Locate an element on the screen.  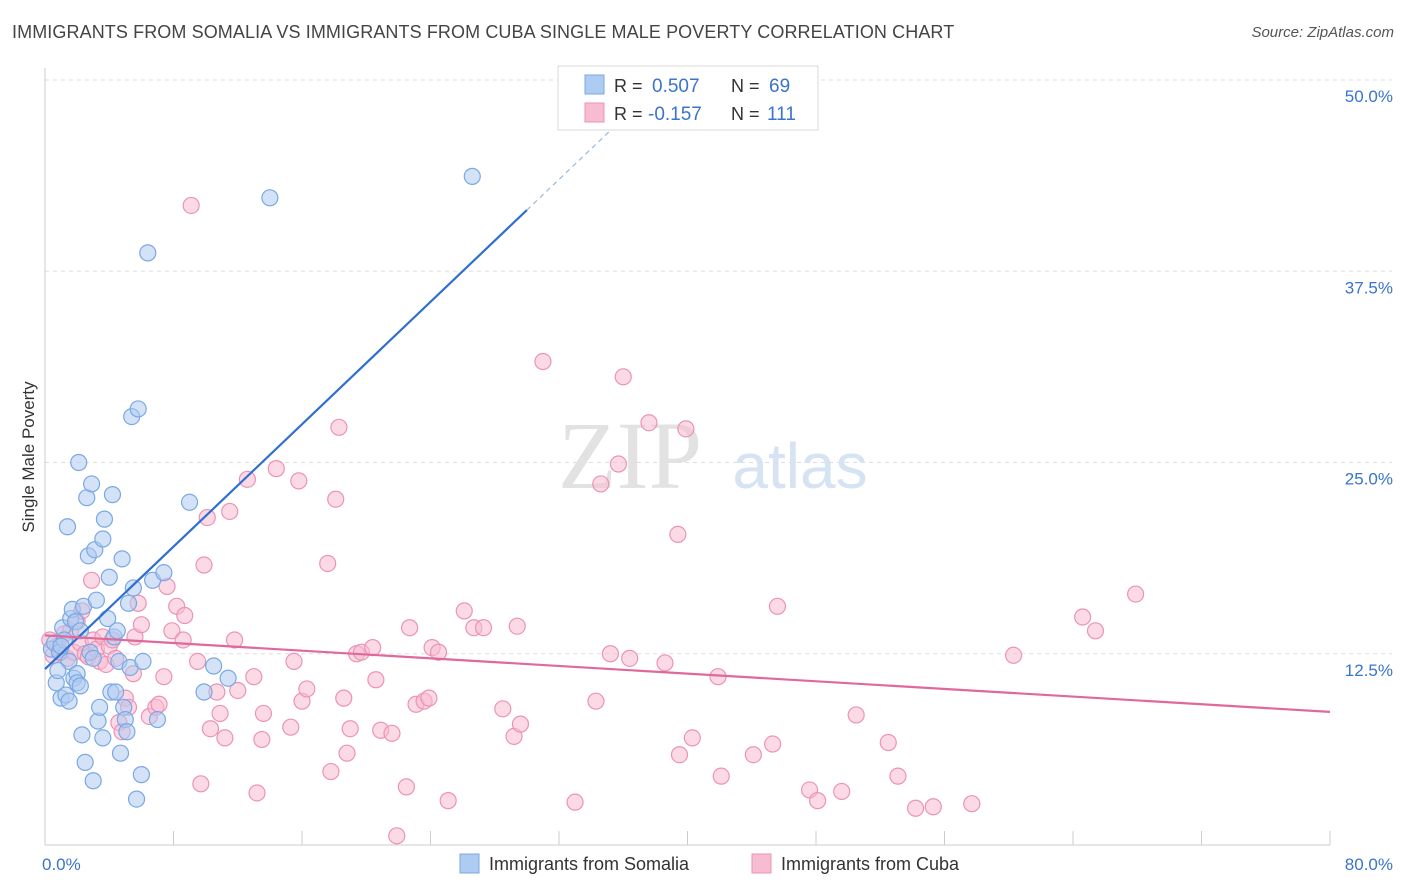
legend-n-value-cuba: 111 is located at coordinates (781, 114).